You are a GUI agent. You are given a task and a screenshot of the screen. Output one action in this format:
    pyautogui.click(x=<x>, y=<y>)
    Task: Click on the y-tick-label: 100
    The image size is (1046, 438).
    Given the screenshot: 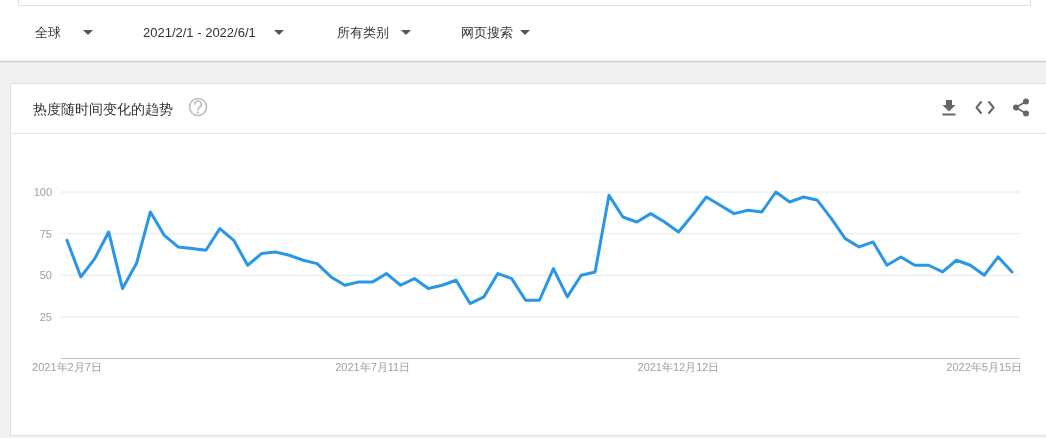 What is the action you would take?
    pyautogui.click(x=42, y=192)
    